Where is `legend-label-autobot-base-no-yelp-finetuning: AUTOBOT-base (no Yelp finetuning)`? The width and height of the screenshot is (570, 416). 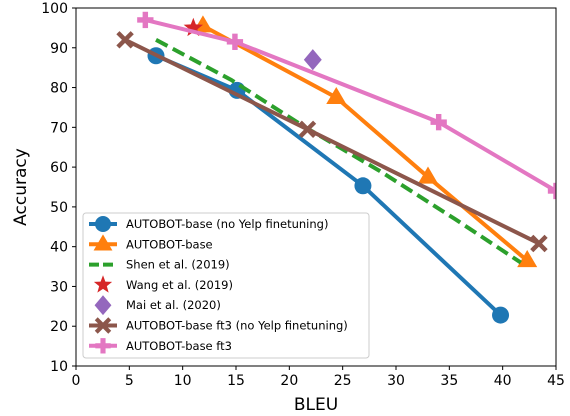
legend-label-autobot-base-no-yelp-finetuning: AUTOBOT-base (no Yelp finetuning) is located at coordinates (227, 224).